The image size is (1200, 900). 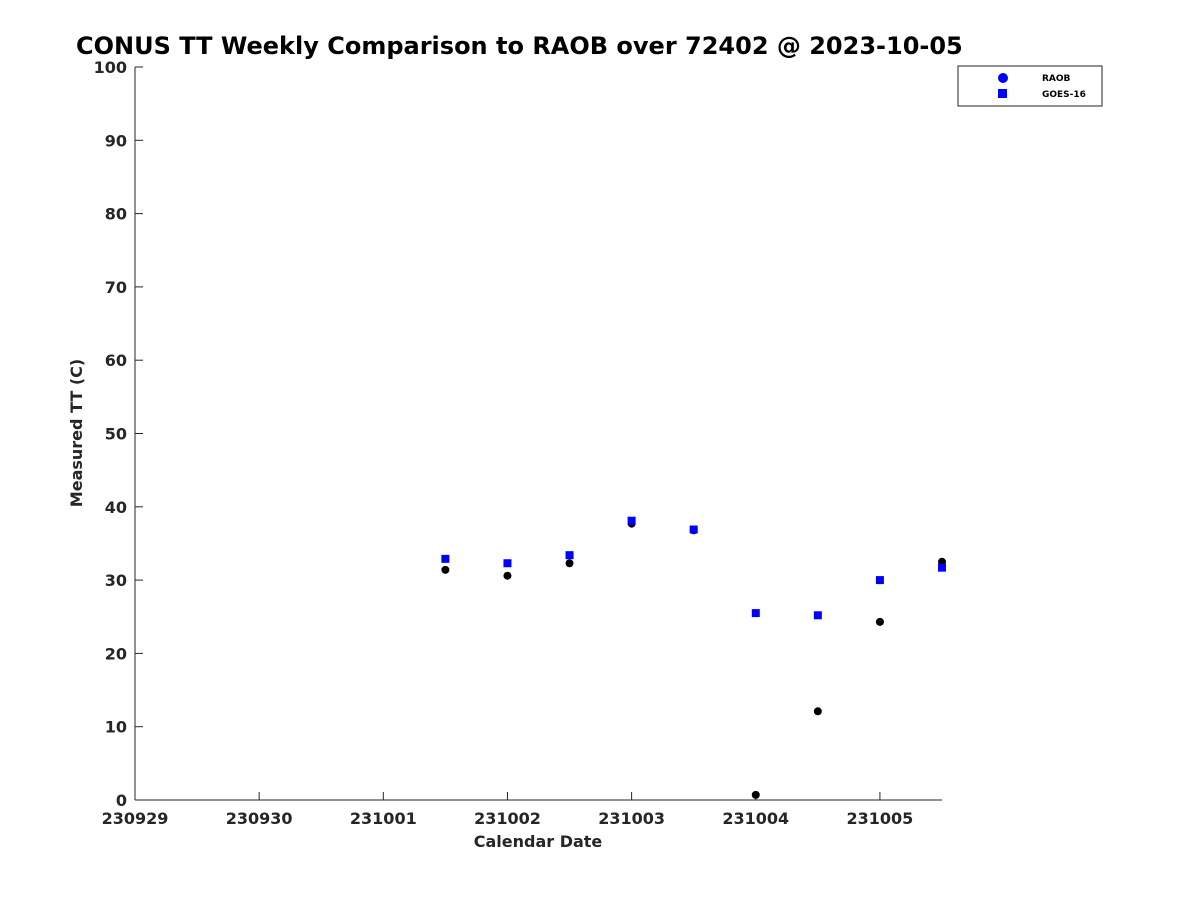 What do you see at coordinates (880, 818) in the screenshot?
I see `x-tick-label: 231005` at bounding box center [880, 818].